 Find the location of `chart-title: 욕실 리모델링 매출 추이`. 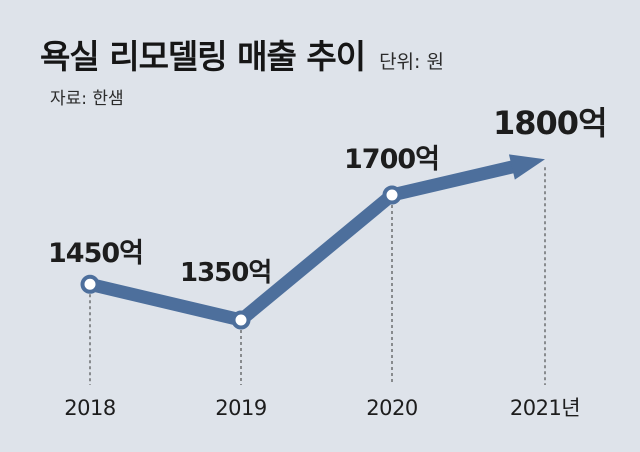

chart-title: 욕실 리모델링 매출 추이 is located at coordinates (203, 56).